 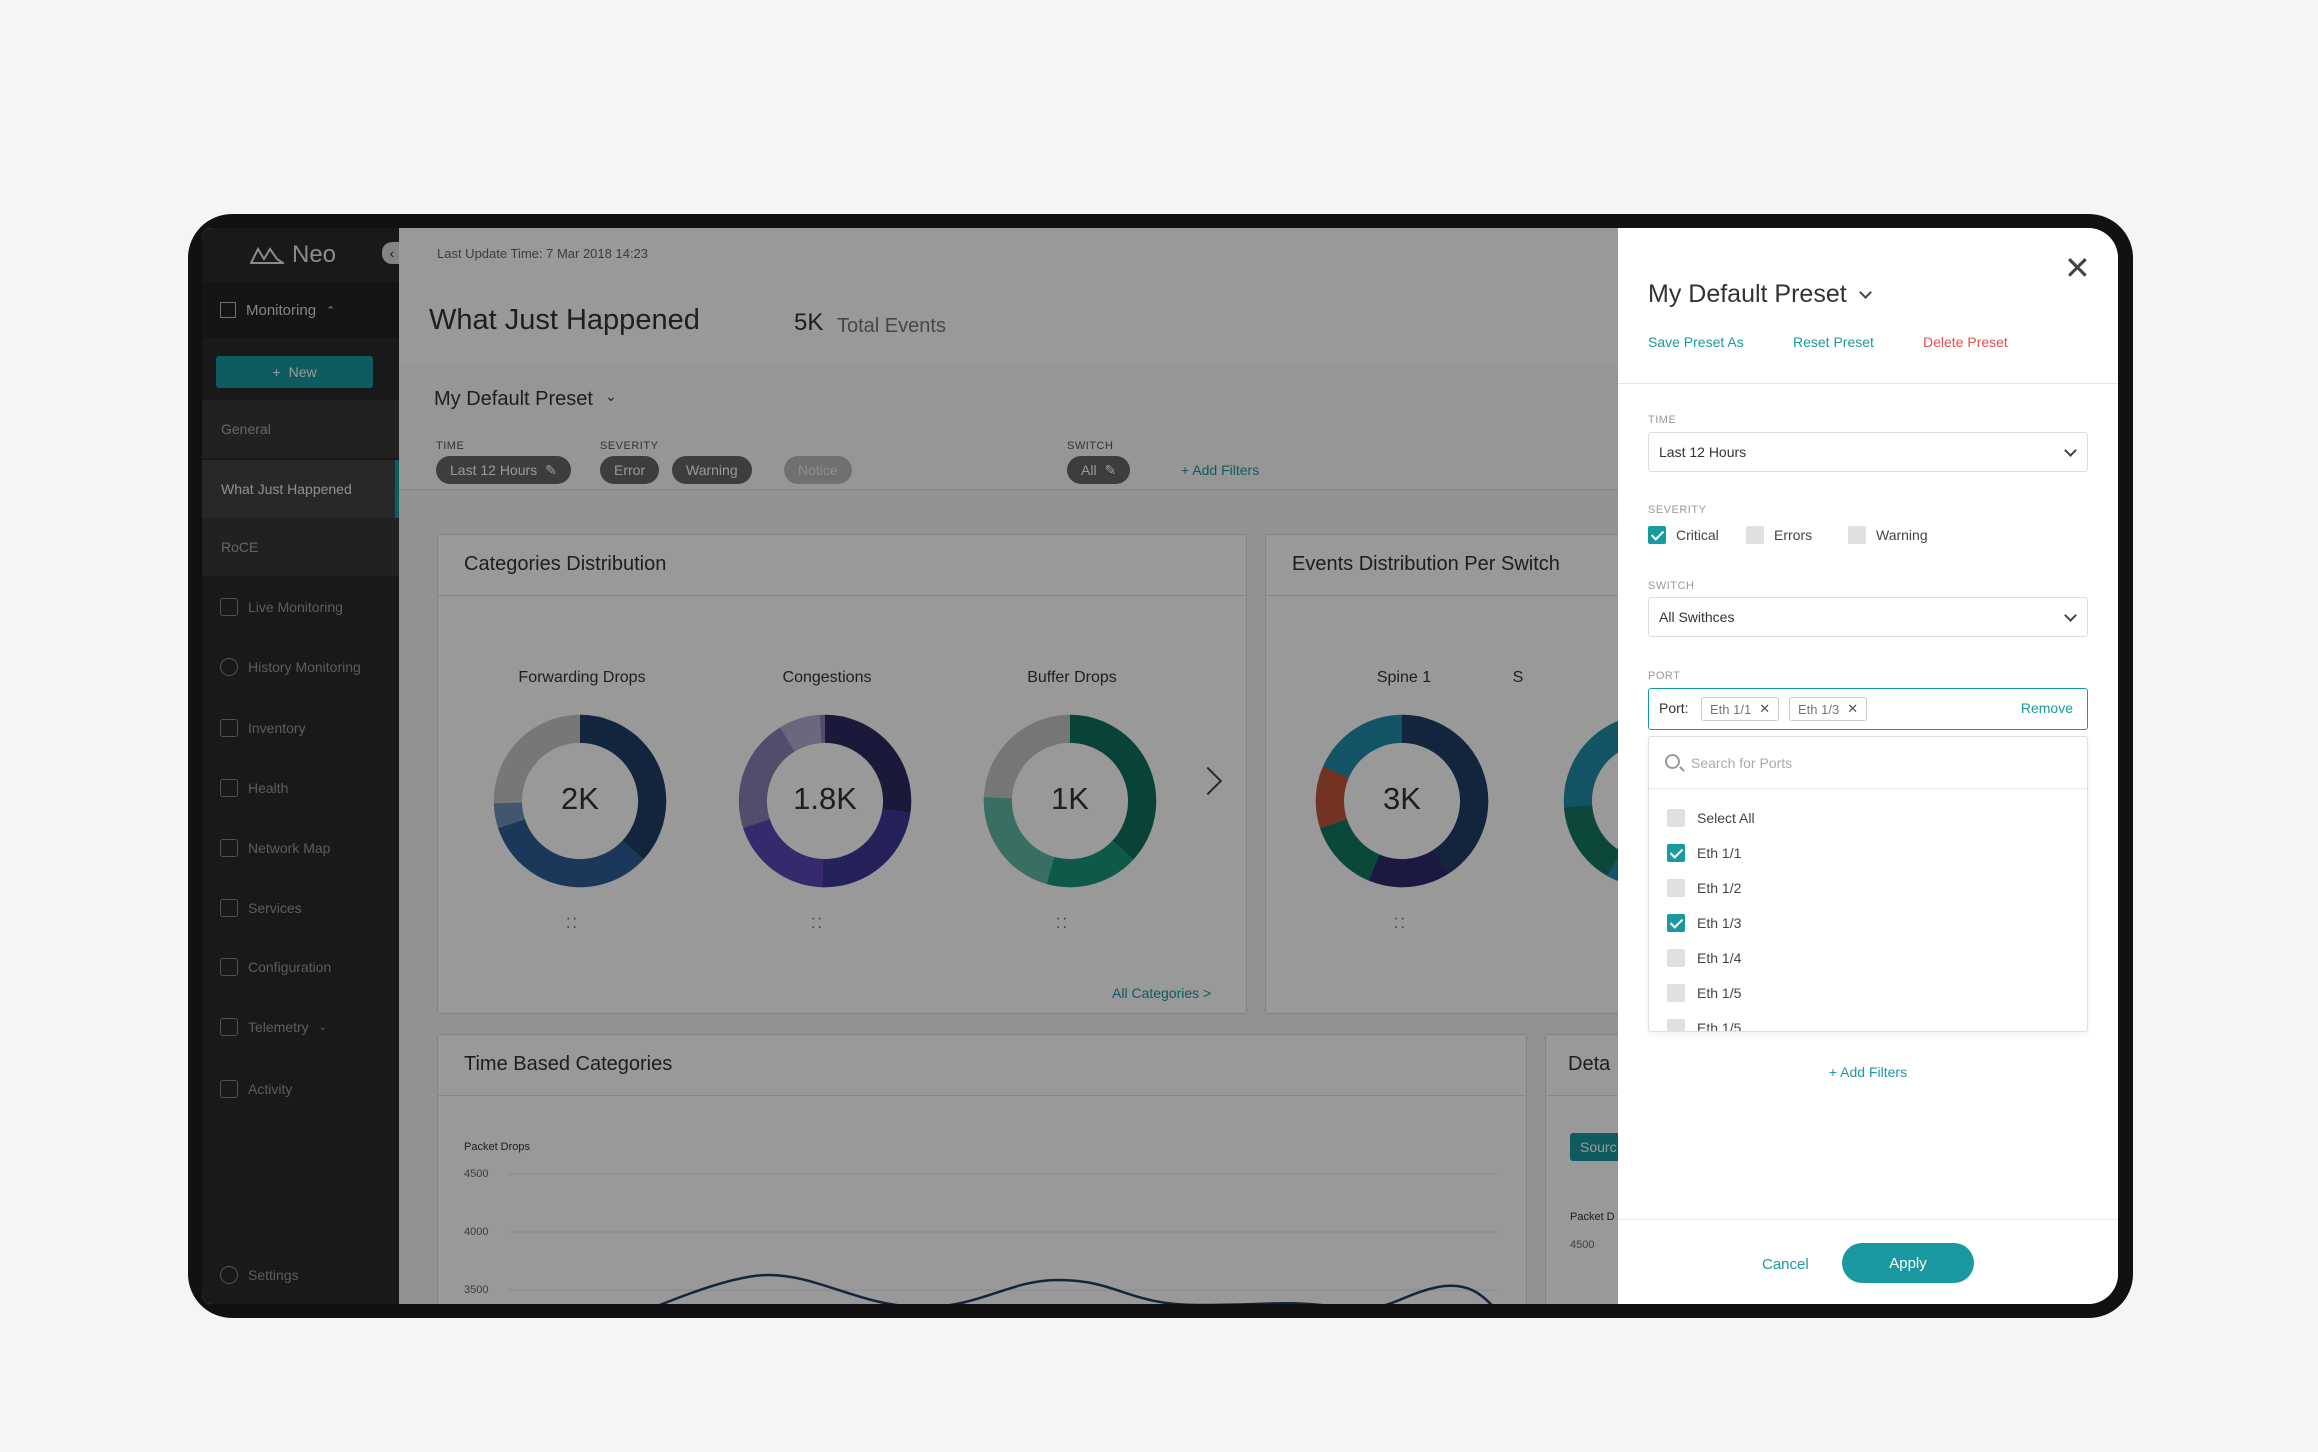 What do you see at coordinates (450, 446) in the screenshot?
I see `time-filter-label: TIME` at bounding box center [450, 446].